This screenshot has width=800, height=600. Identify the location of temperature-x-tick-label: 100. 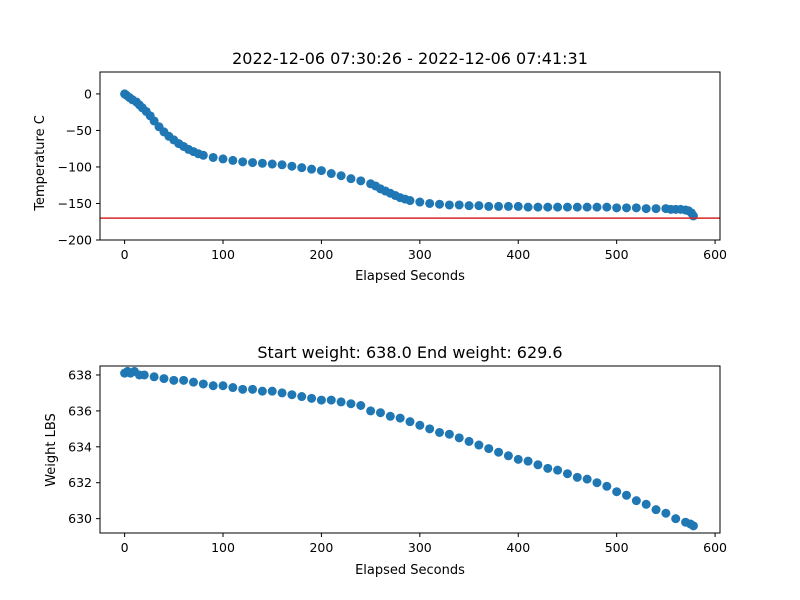
(223, 254).